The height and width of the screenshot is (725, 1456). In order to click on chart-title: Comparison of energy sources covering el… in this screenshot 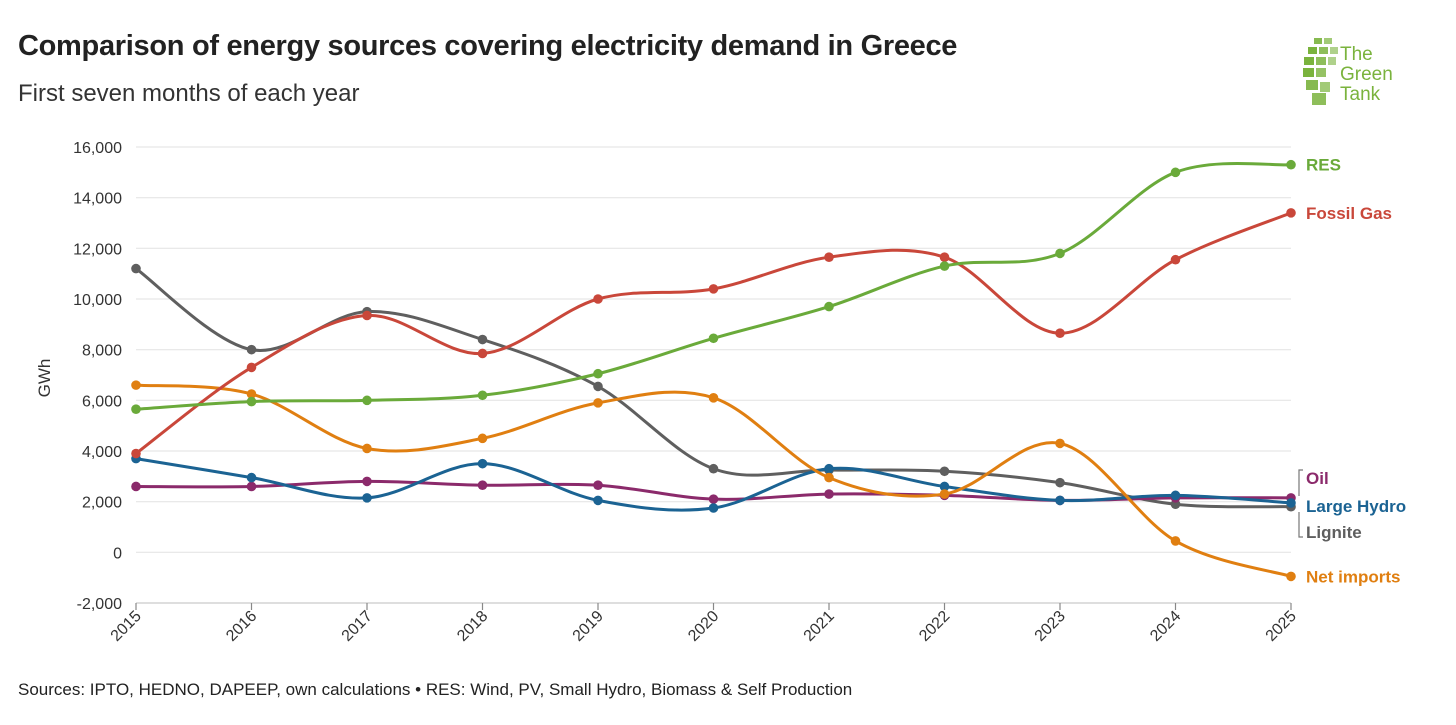, I will do `click(488, 46)`.